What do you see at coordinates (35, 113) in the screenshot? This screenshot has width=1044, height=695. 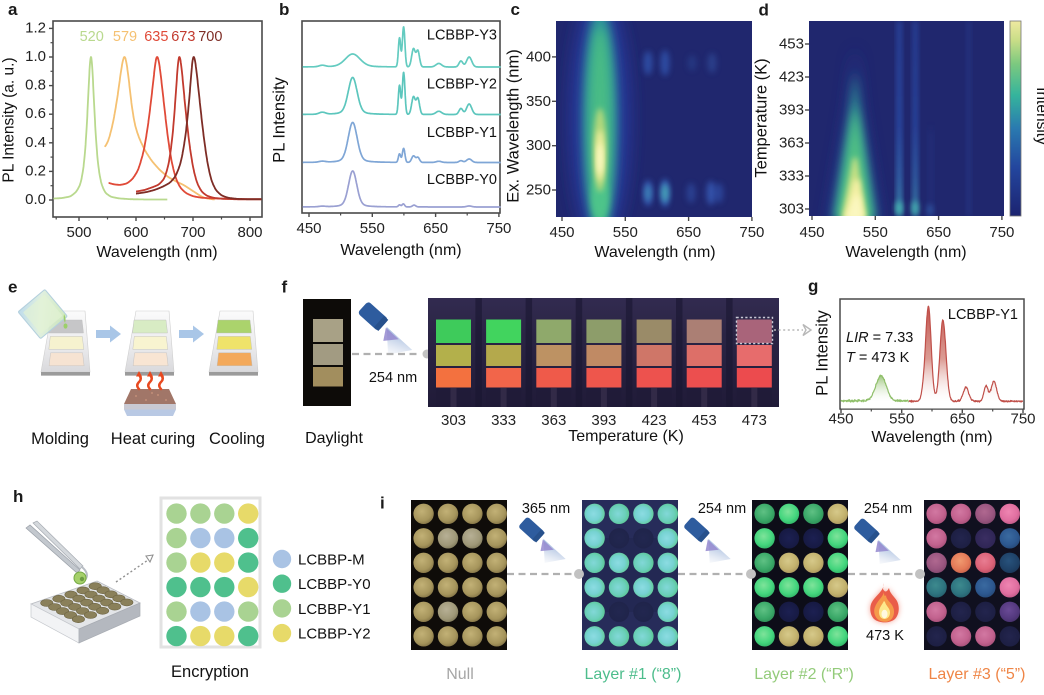 I see `svg-text: 0.6` at bounding box center [35, 113].